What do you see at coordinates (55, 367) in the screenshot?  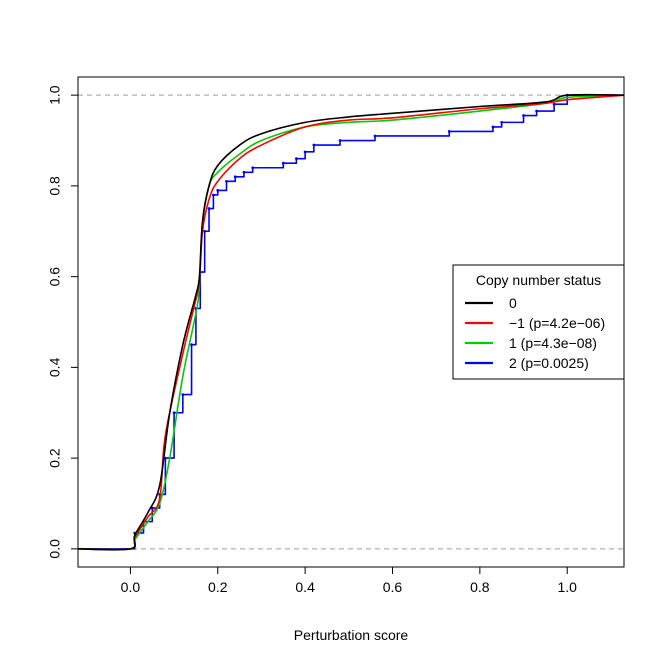 I see `y-tick-label: 0.4` at bounding box center [55, 367].